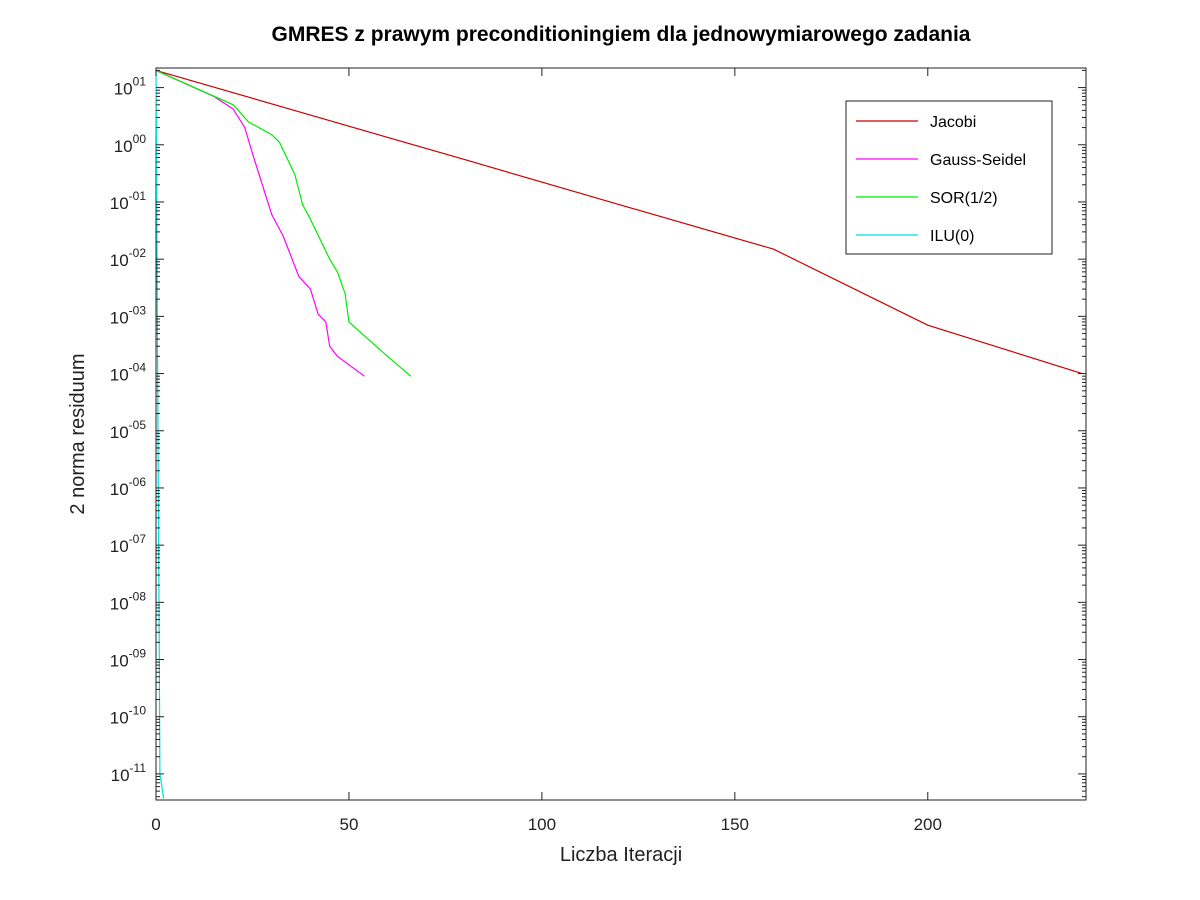 The image size is (1200, 900). Describe the element at coordinates (128, 315) in the screenshot. I see `y-tick-label: 10-03` at that location.